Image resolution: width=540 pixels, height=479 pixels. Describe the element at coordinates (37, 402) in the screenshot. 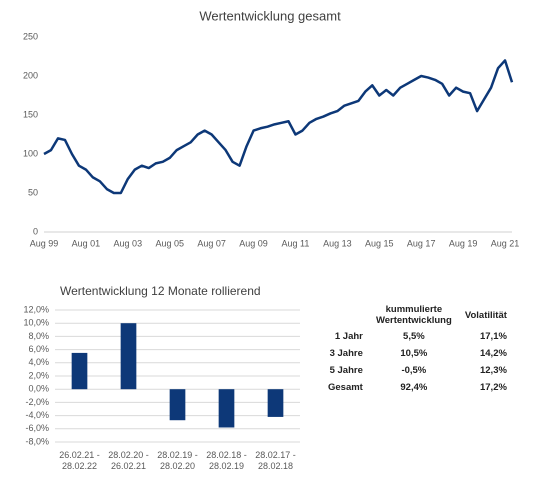

I see `y-tick-label: -2,0%` at that location.